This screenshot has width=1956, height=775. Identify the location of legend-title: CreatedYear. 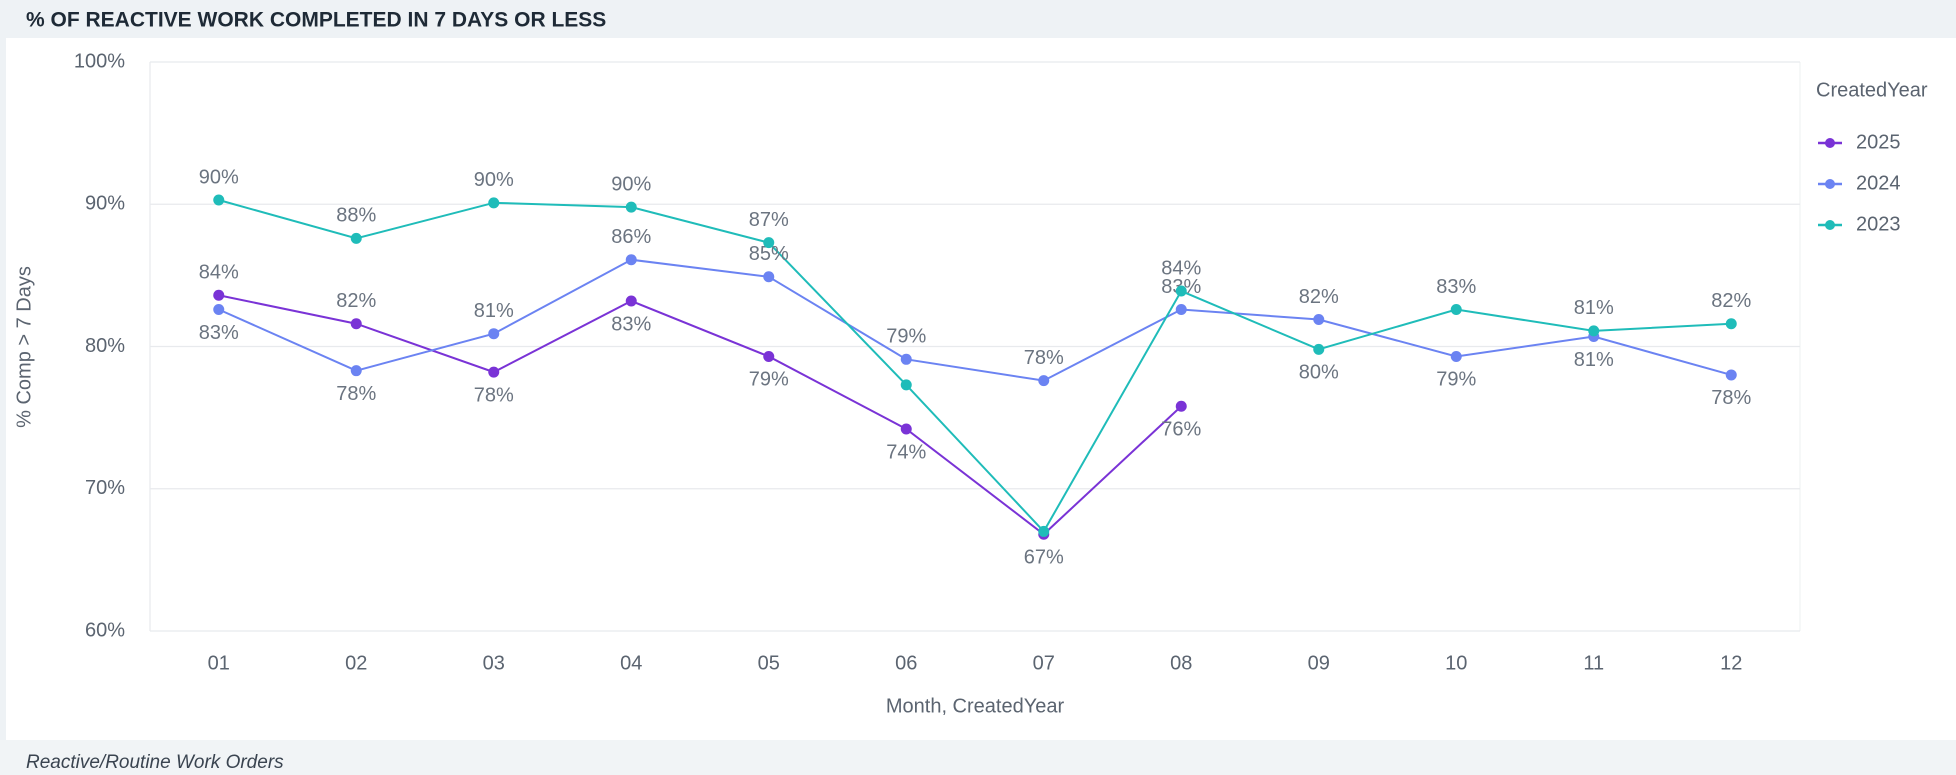
(1872, 90).